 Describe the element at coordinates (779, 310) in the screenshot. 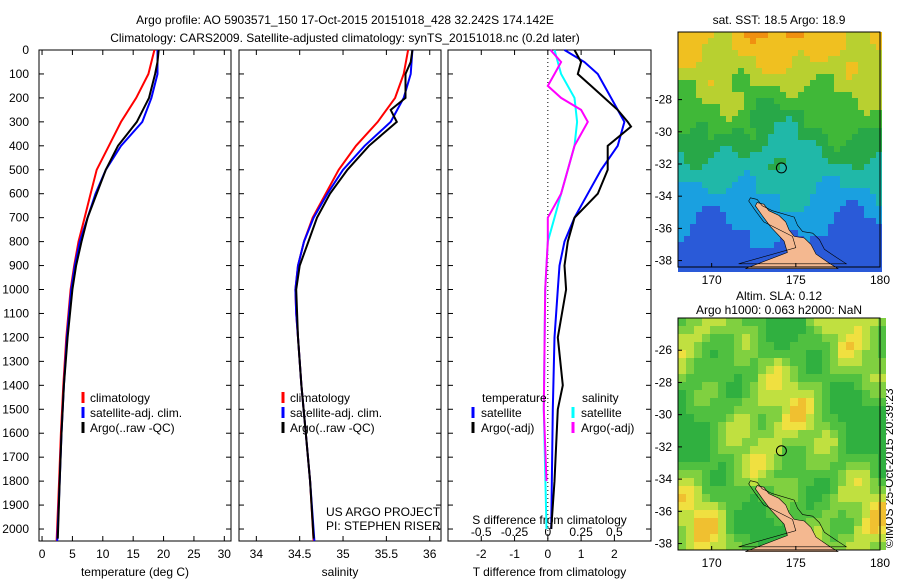

I see `map-subtitle: Argo h1000: 0.063 h2000: NaN` at that location.